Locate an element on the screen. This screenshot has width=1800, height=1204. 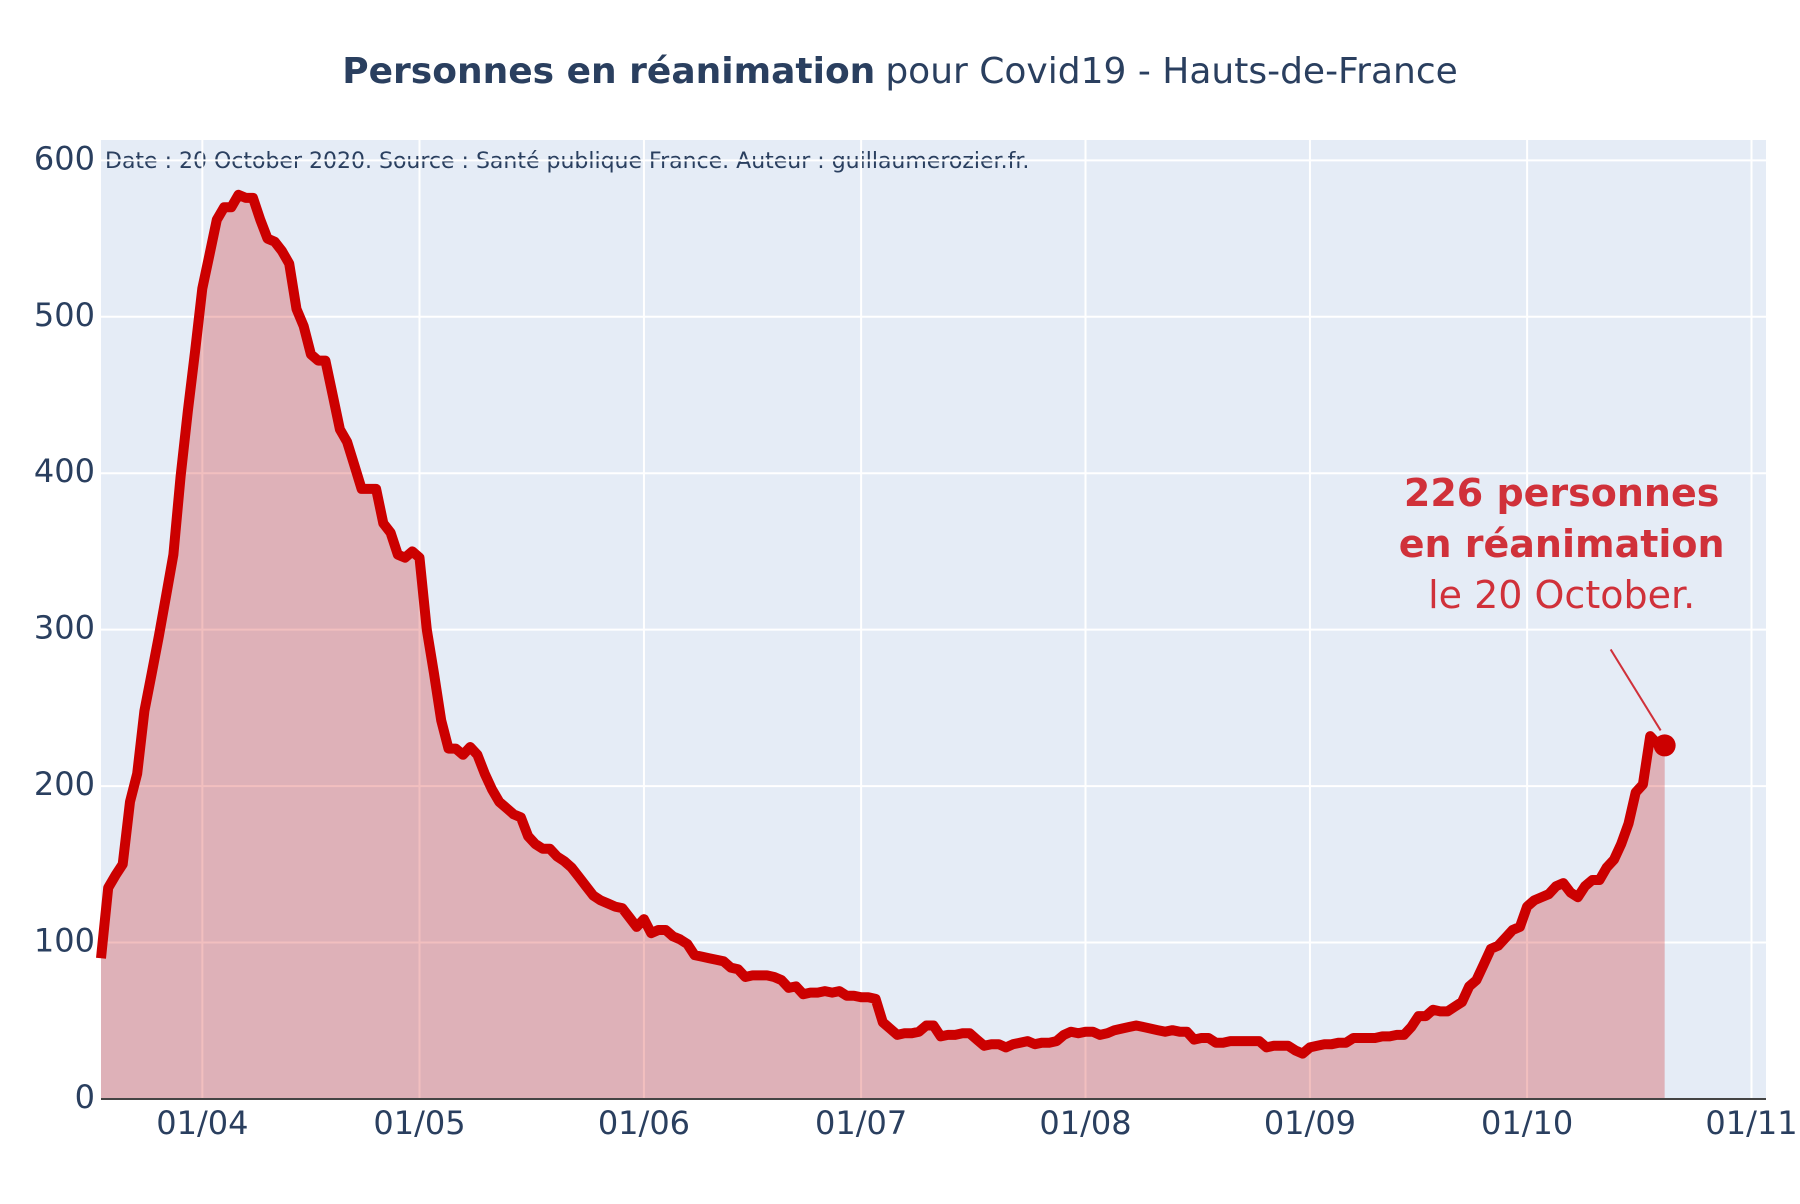
x-tick-label: 01/07 is located at coordinates (861, 1123).